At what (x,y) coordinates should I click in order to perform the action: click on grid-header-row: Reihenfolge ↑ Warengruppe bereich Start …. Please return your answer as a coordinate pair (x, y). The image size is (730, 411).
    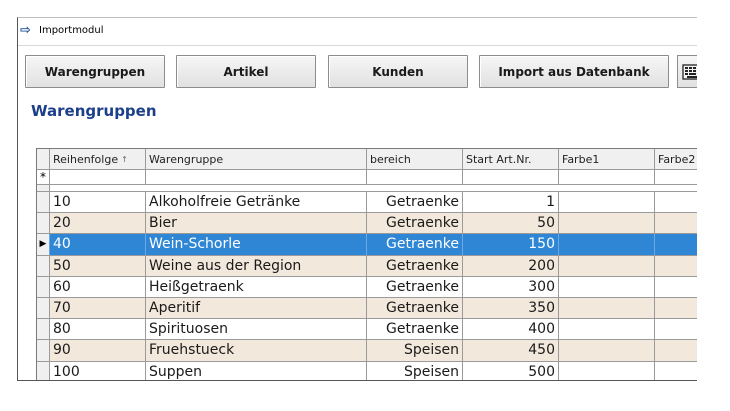
    Looking at the image, I should click on (367, 159).